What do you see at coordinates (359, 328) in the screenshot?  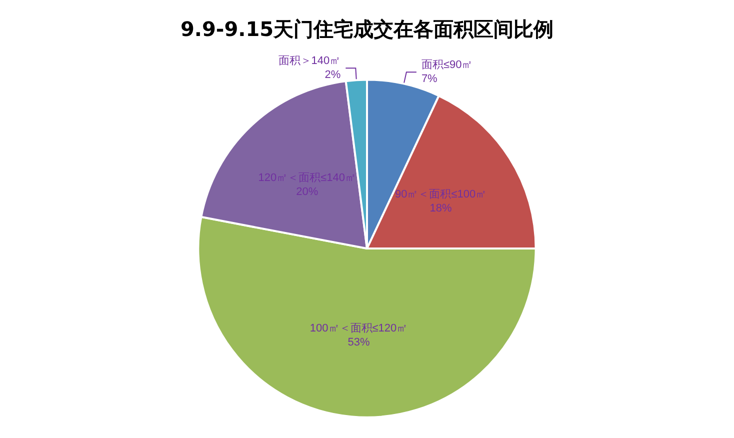 I see `slice-label: 100㎡＜面积≤120㎡` at bounding box center [359, 328].